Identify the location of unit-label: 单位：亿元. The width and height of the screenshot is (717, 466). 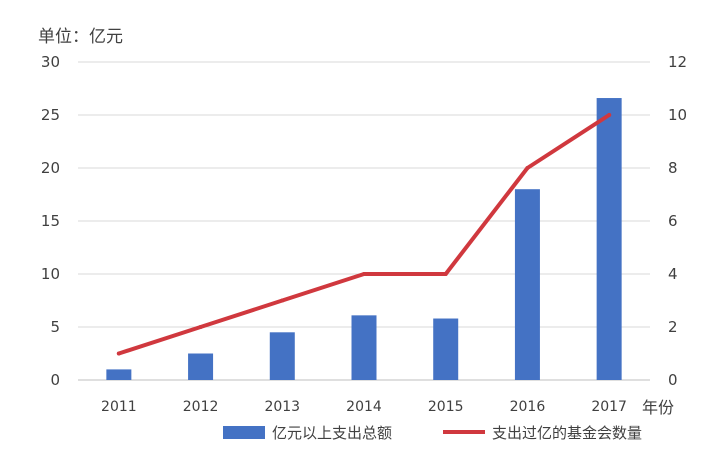
(80, 37).